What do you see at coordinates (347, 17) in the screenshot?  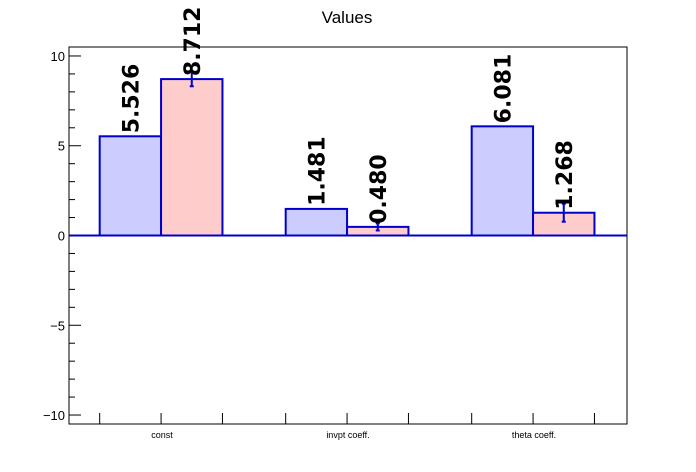 I see `chart-title: Values` at bounding box center [347, 17].